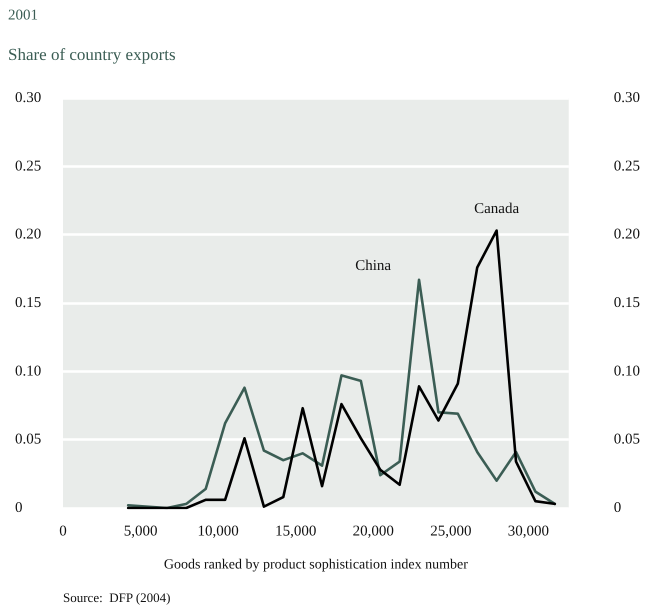  I want to click on y-tick-label: 0.15, so click(28, 303).